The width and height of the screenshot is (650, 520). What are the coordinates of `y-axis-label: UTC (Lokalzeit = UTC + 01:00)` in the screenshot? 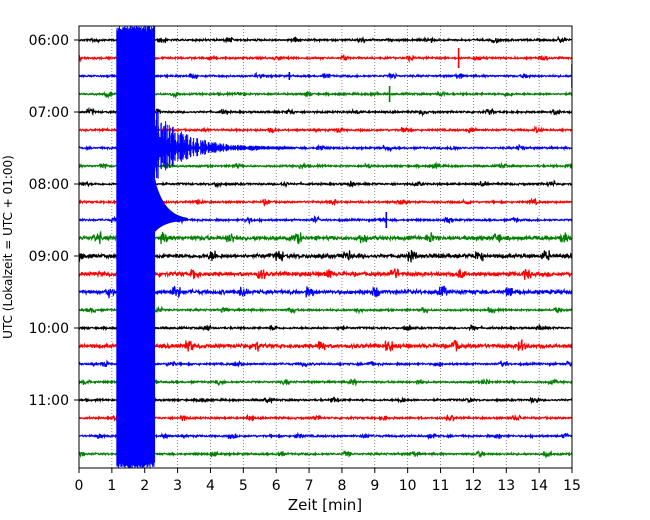 It's located at (8, 247).